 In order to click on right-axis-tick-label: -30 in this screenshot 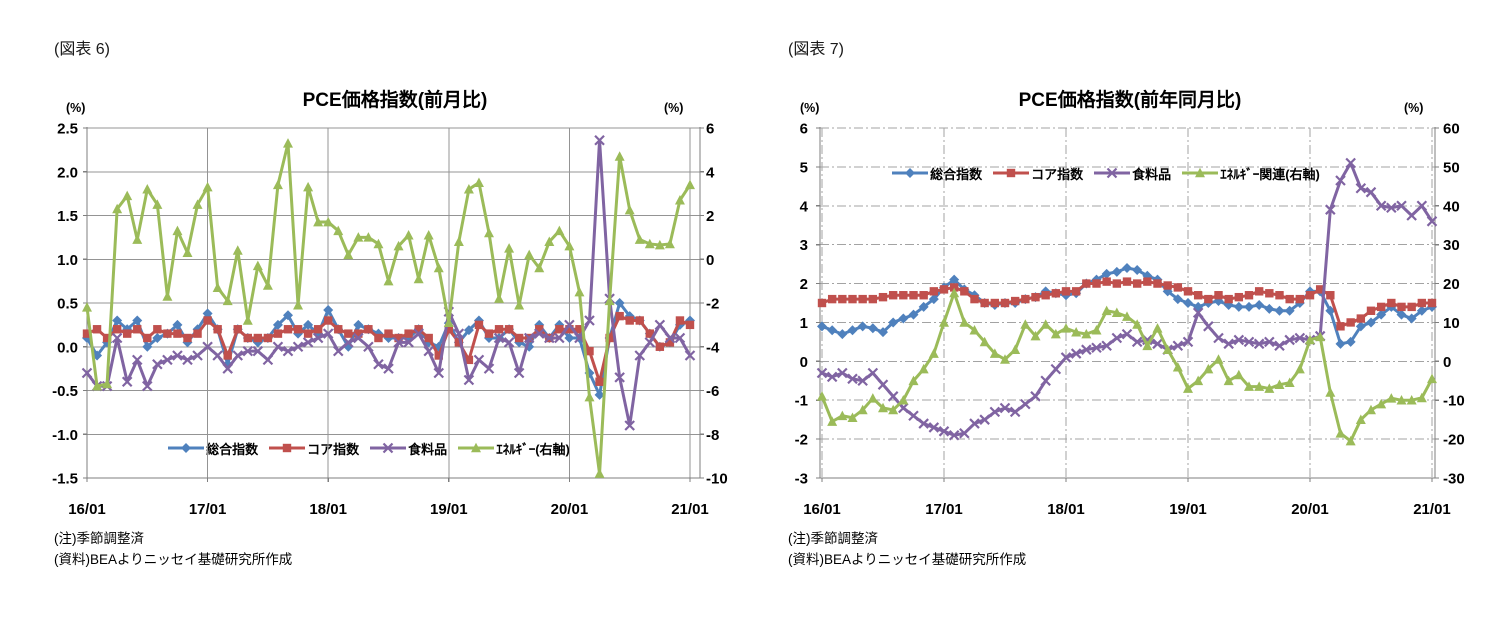, I will do `click(1454, 479)`.